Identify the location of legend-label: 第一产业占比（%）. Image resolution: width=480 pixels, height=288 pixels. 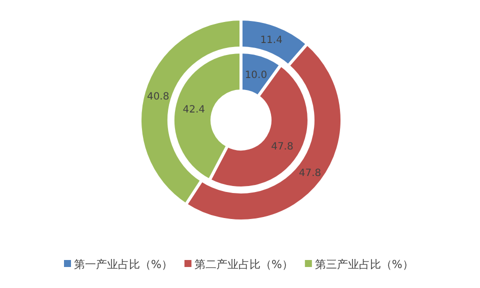
(123, 264).